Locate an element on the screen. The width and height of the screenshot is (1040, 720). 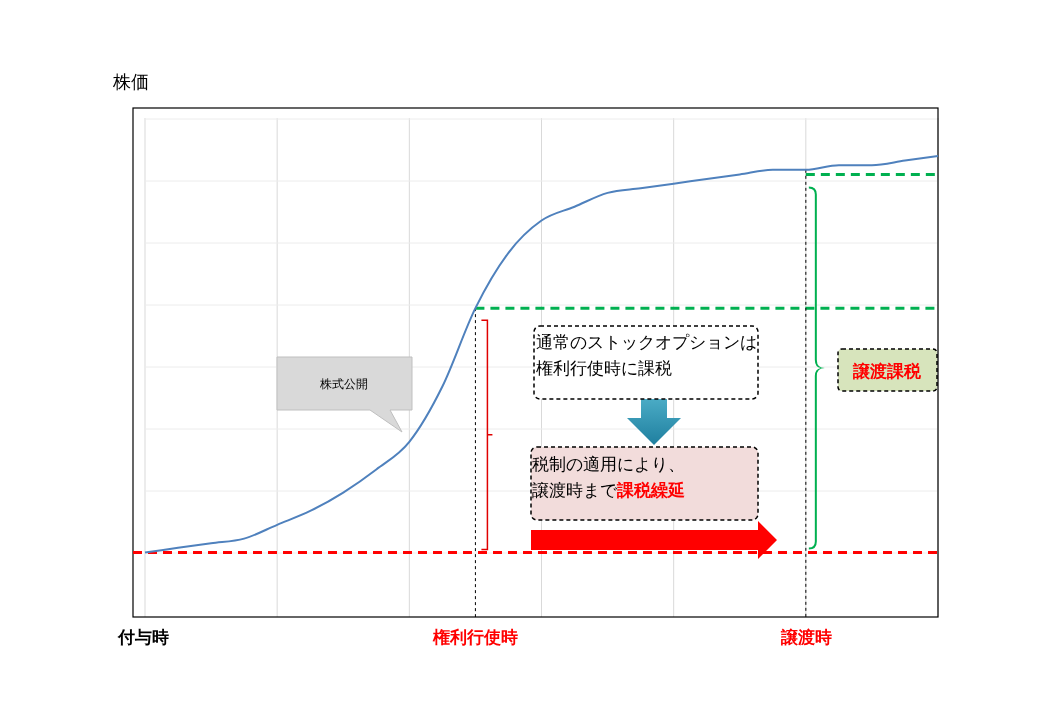
annotation: 課税繰延 is located at coordinates (650, 490).